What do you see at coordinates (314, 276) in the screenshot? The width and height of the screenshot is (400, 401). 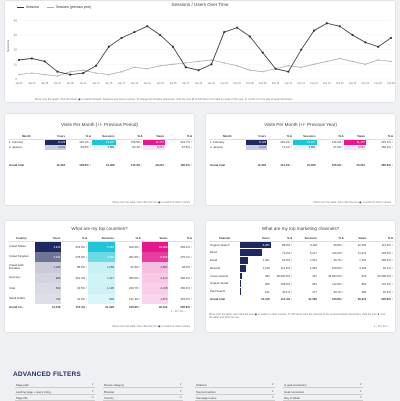 I see `sessions-cell: 437` at bounding box center [314, 276].